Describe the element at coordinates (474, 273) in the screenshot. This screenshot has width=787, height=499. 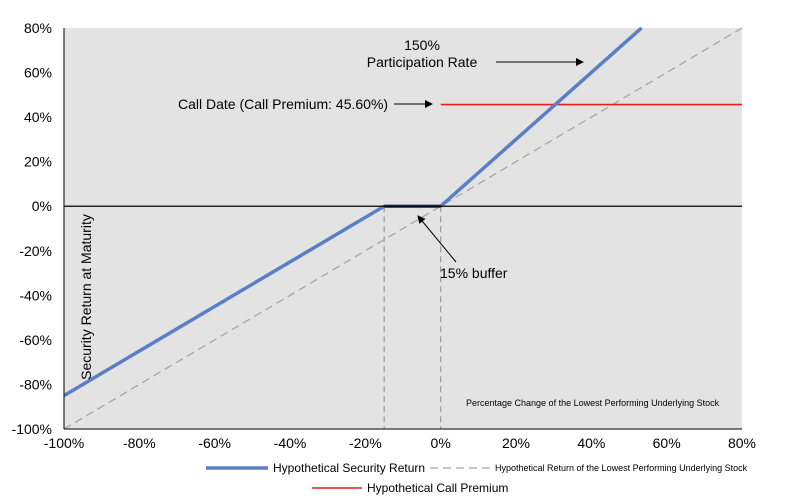
I see `buffer-annotation: 15% buffer` at that location.